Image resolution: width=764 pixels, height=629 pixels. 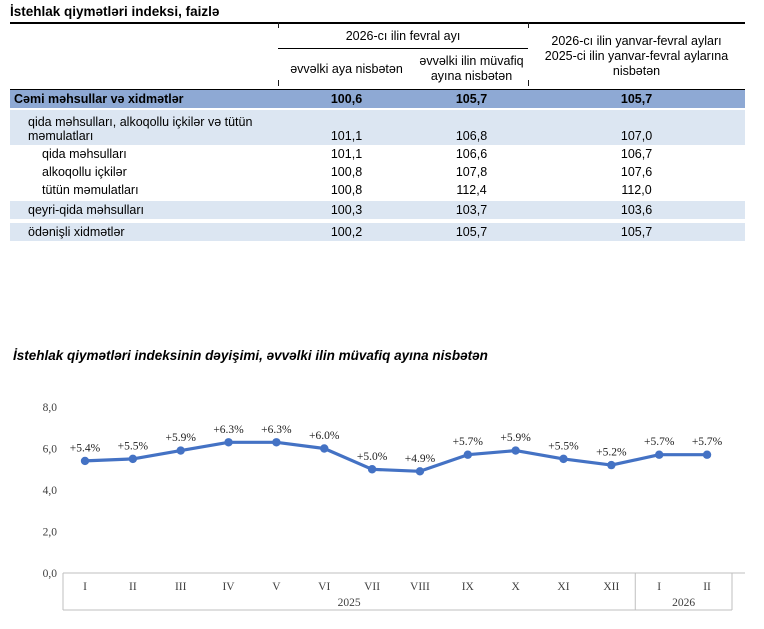 I want to click on month-tick-label: XI, so click(x=563, y=587).